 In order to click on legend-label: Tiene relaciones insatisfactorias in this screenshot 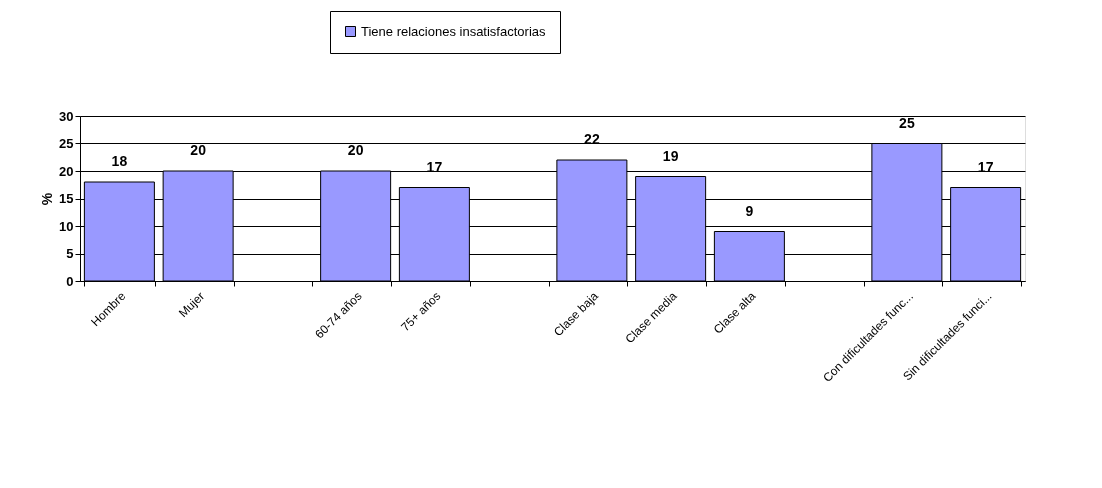, I will do `click(453, 31)`.